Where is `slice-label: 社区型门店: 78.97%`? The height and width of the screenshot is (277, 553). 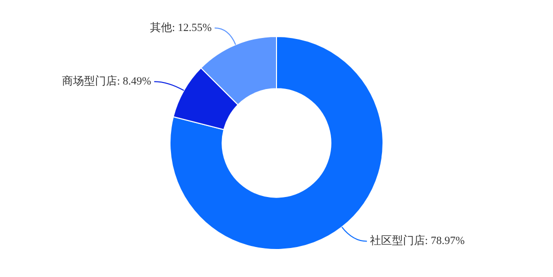
slice-label: 社区型门店: 78.97% is located at coordinates (417, 241).